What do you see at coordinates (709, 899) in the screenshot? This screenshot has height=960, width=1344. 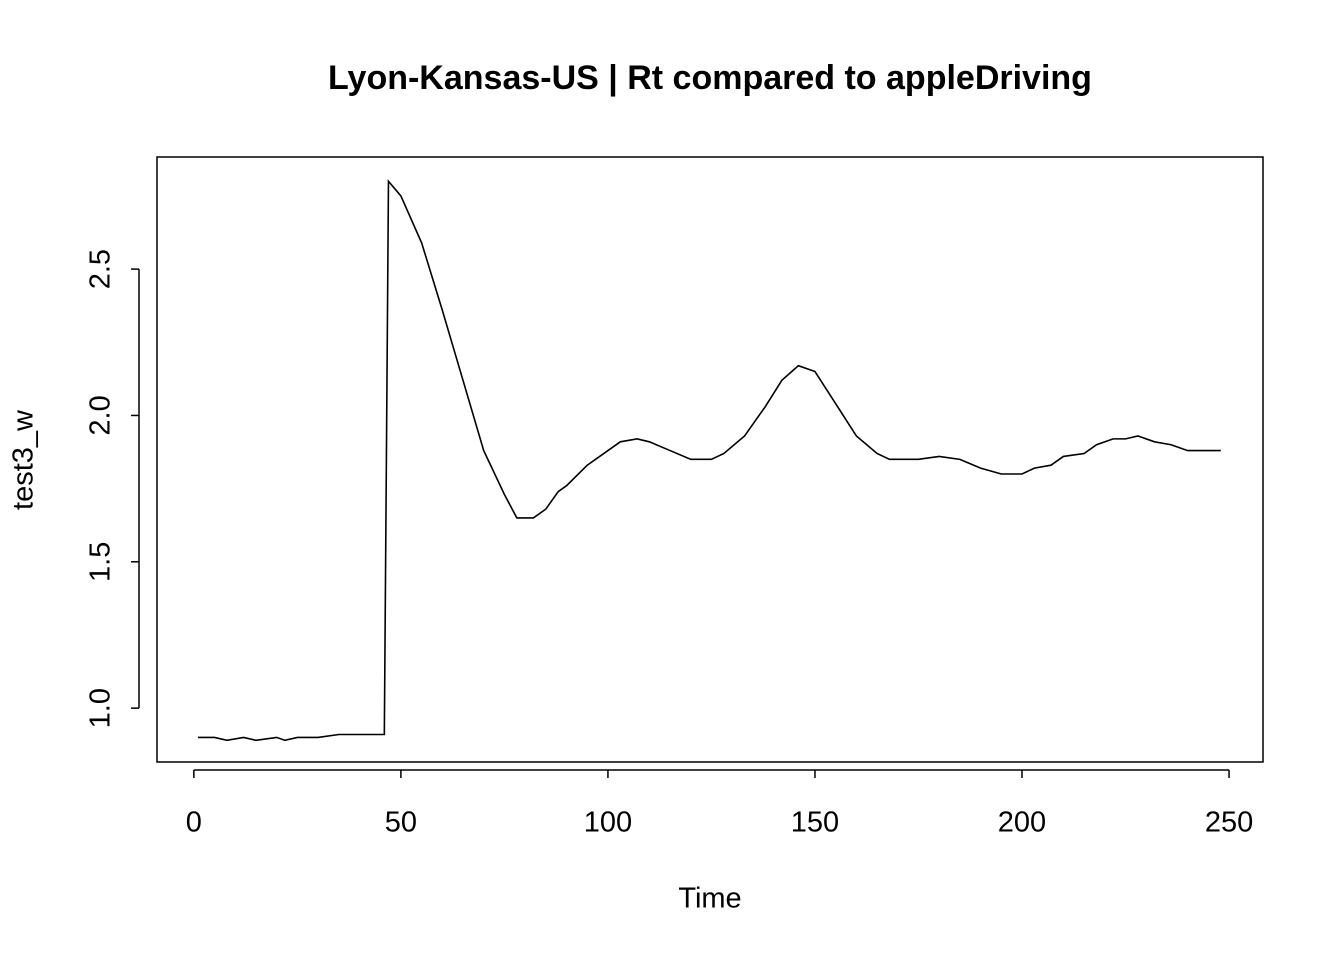 I see `x-axis-label: Time` at bounding box center [709, 899].